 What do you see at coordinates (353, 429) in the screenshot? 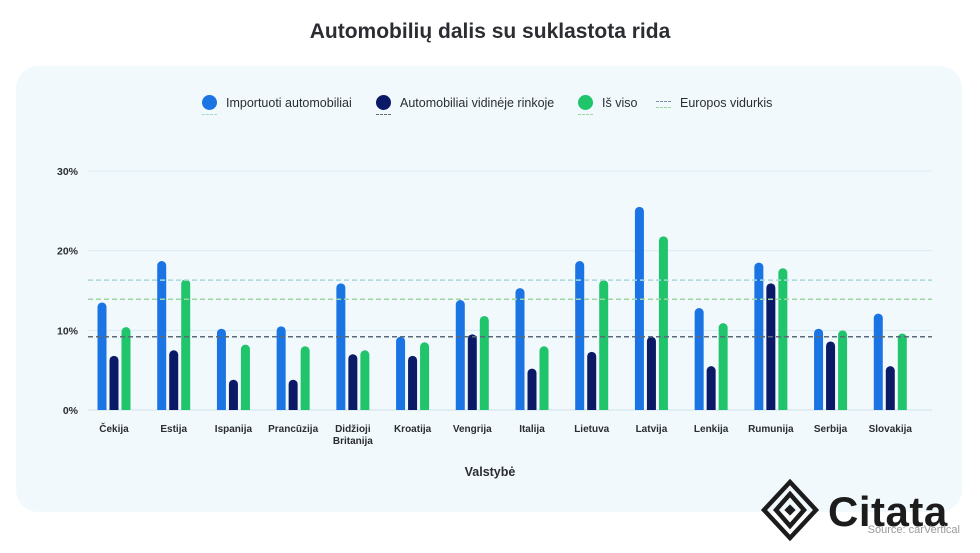
I see `x-tick-label: Didžioji` at bounding box center [353, 429].